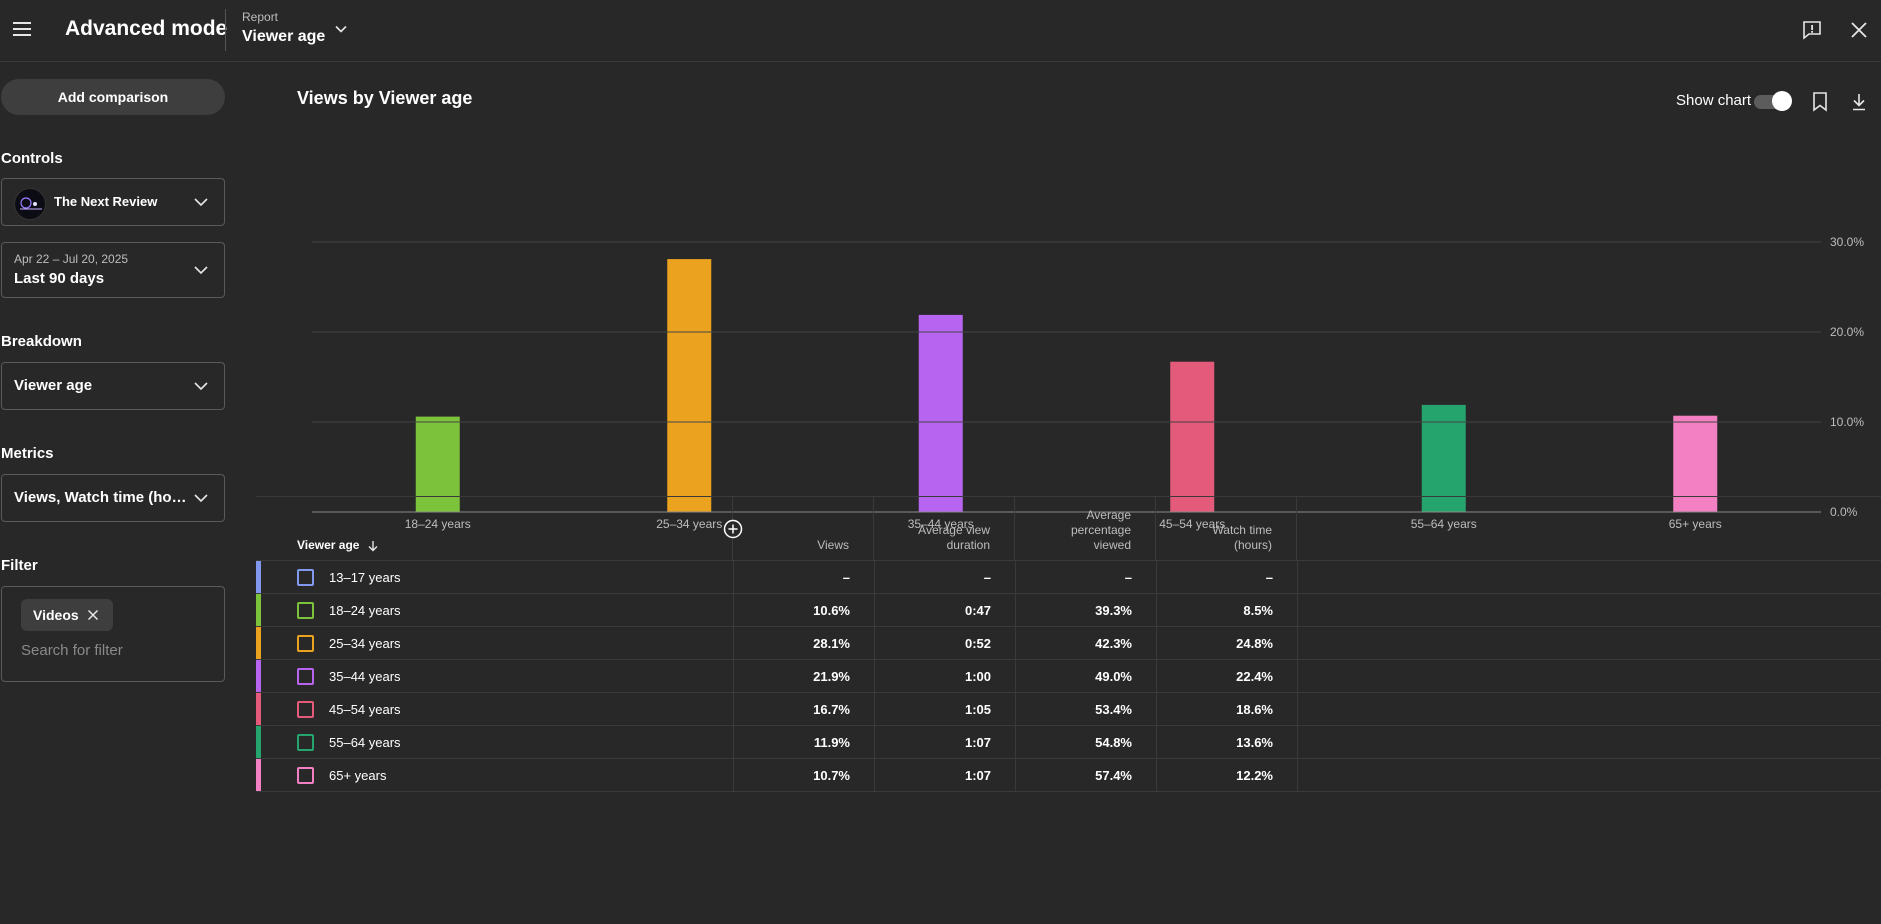 This screenshot has width=1881, height=924. I want to click on y-tick-label: 10.0%, so click(1847, 422).